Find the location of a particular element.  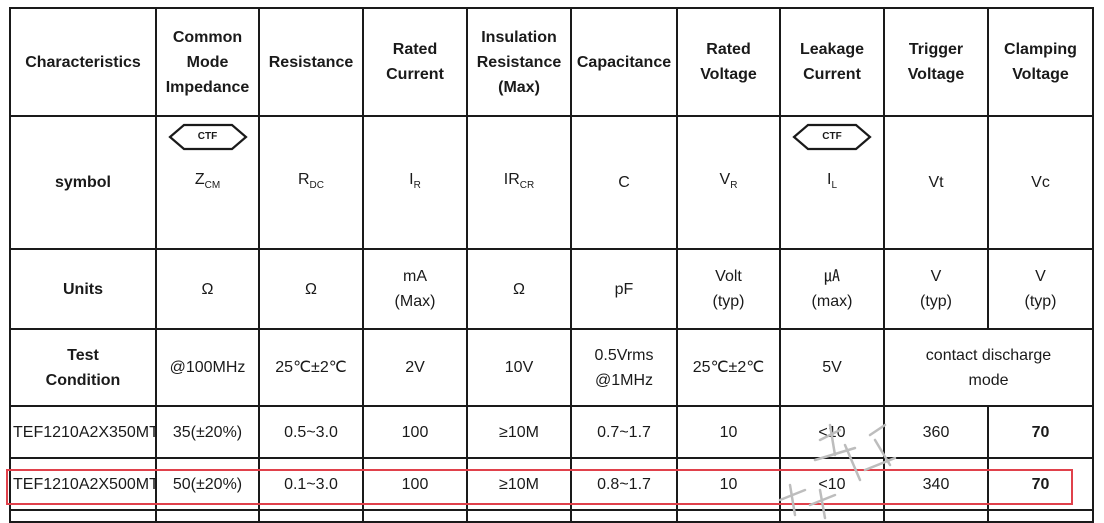

header-resistance: Resistance is located at coordinates (311, 62).